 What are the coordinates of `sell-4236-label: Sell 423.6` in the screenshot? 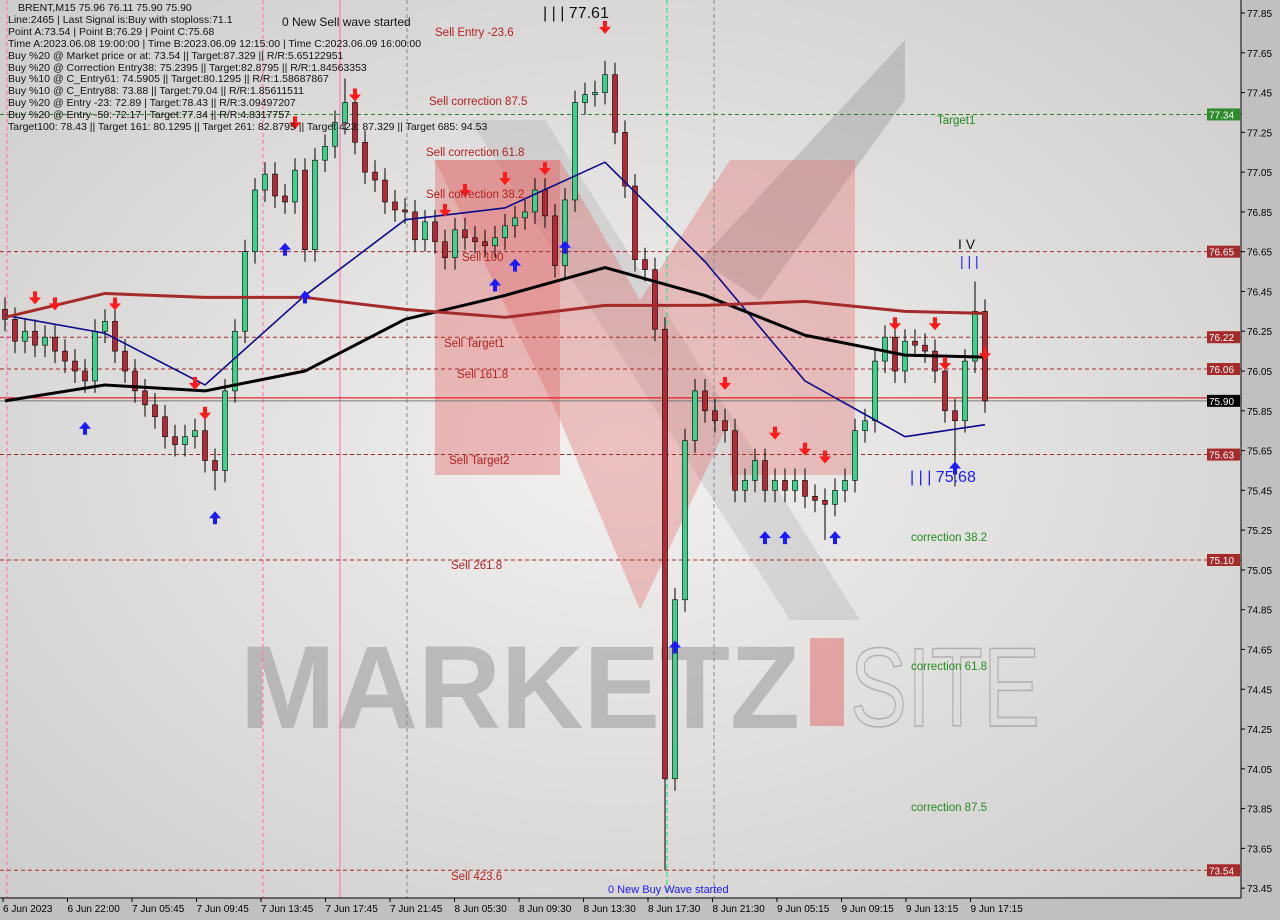 It's located at (477, 877).